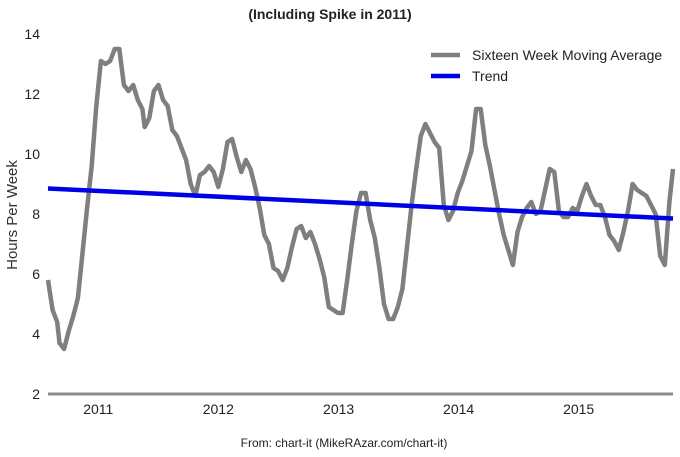  I want to click on y-axis-label: Hours Per Week, so click(12, 215).